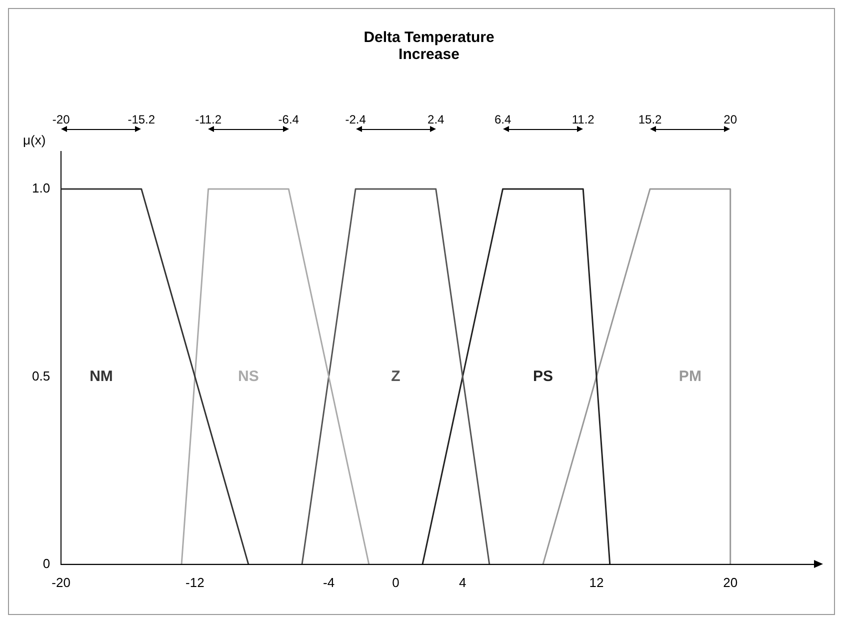 Image resolution: width=845 pixels, height=625 pixels. I want to click on x-tick-label: 4, so click(462, 582).